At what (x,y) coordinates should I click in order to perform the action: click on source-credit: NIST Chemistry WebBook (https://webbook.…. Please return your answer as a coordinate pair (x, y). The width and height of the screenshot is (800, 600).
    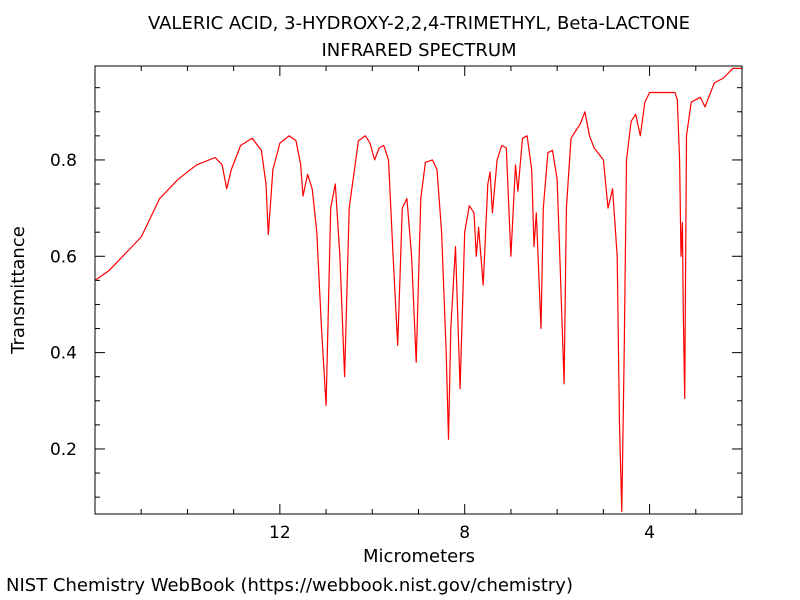
    Looking at the image, I should click on (289, 585).